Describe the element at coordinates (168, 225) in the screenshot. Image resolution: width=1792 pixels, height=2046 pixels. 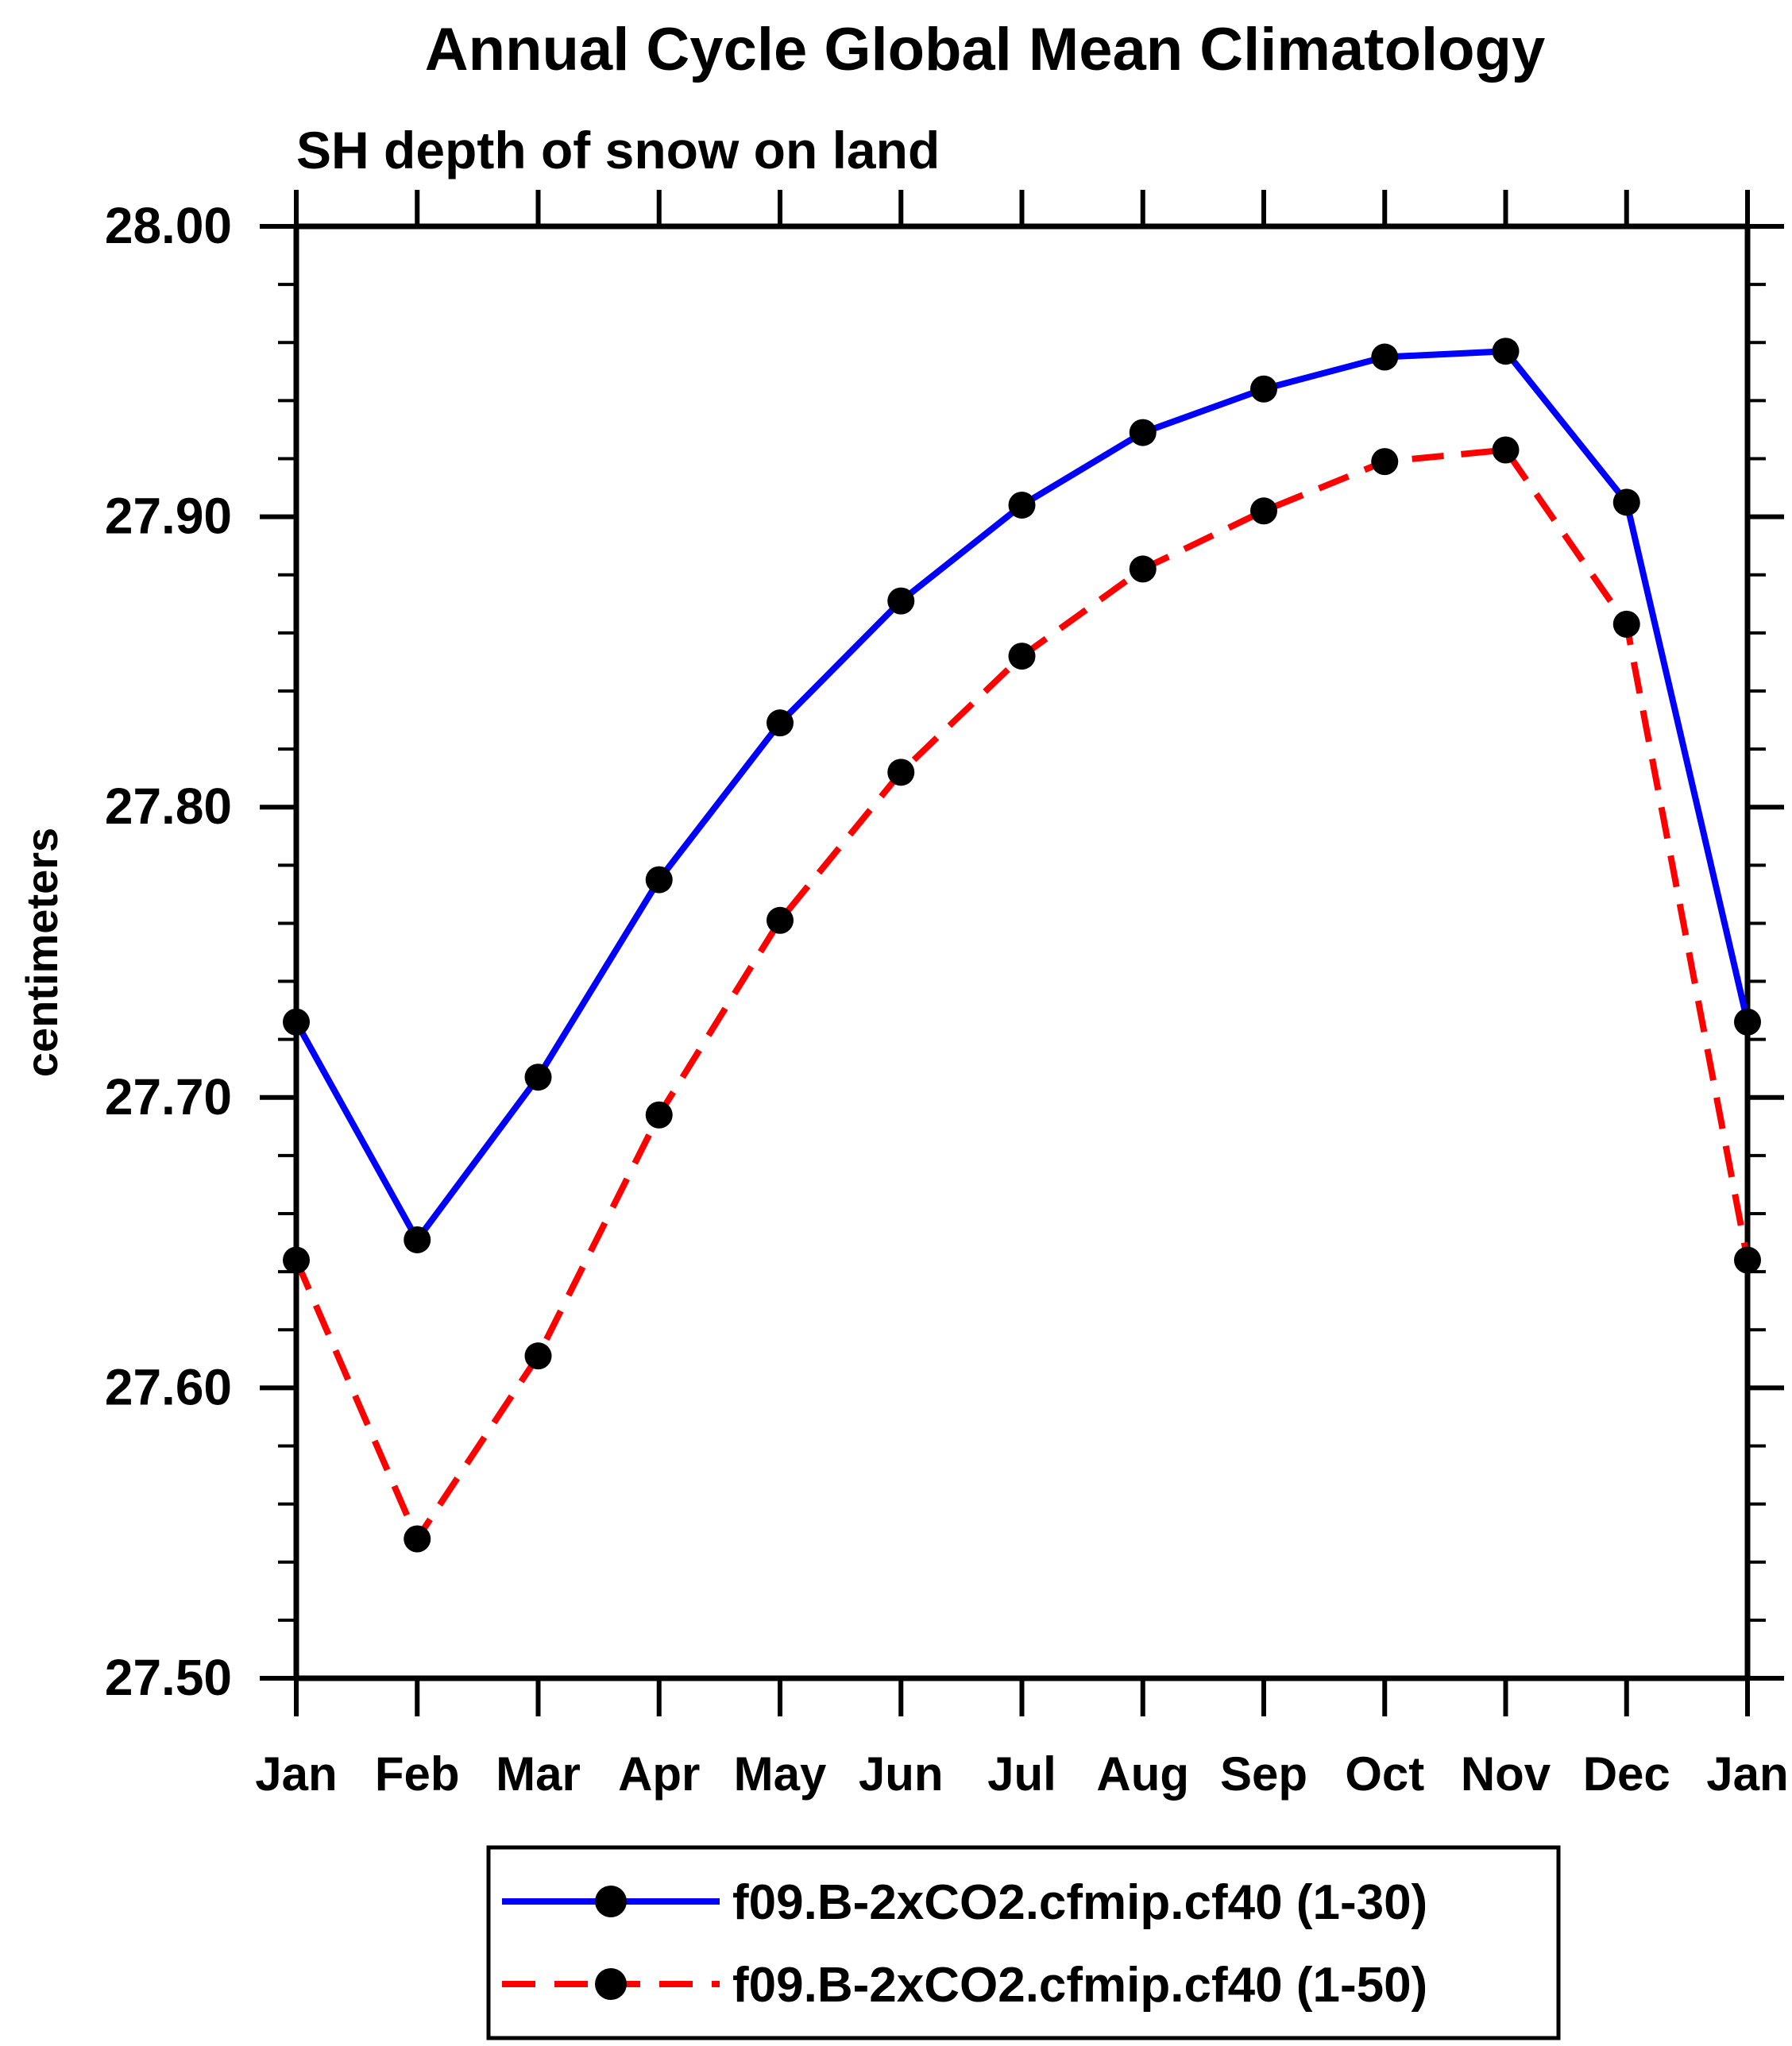
I see `y-tick-label: 28.00` at that location.